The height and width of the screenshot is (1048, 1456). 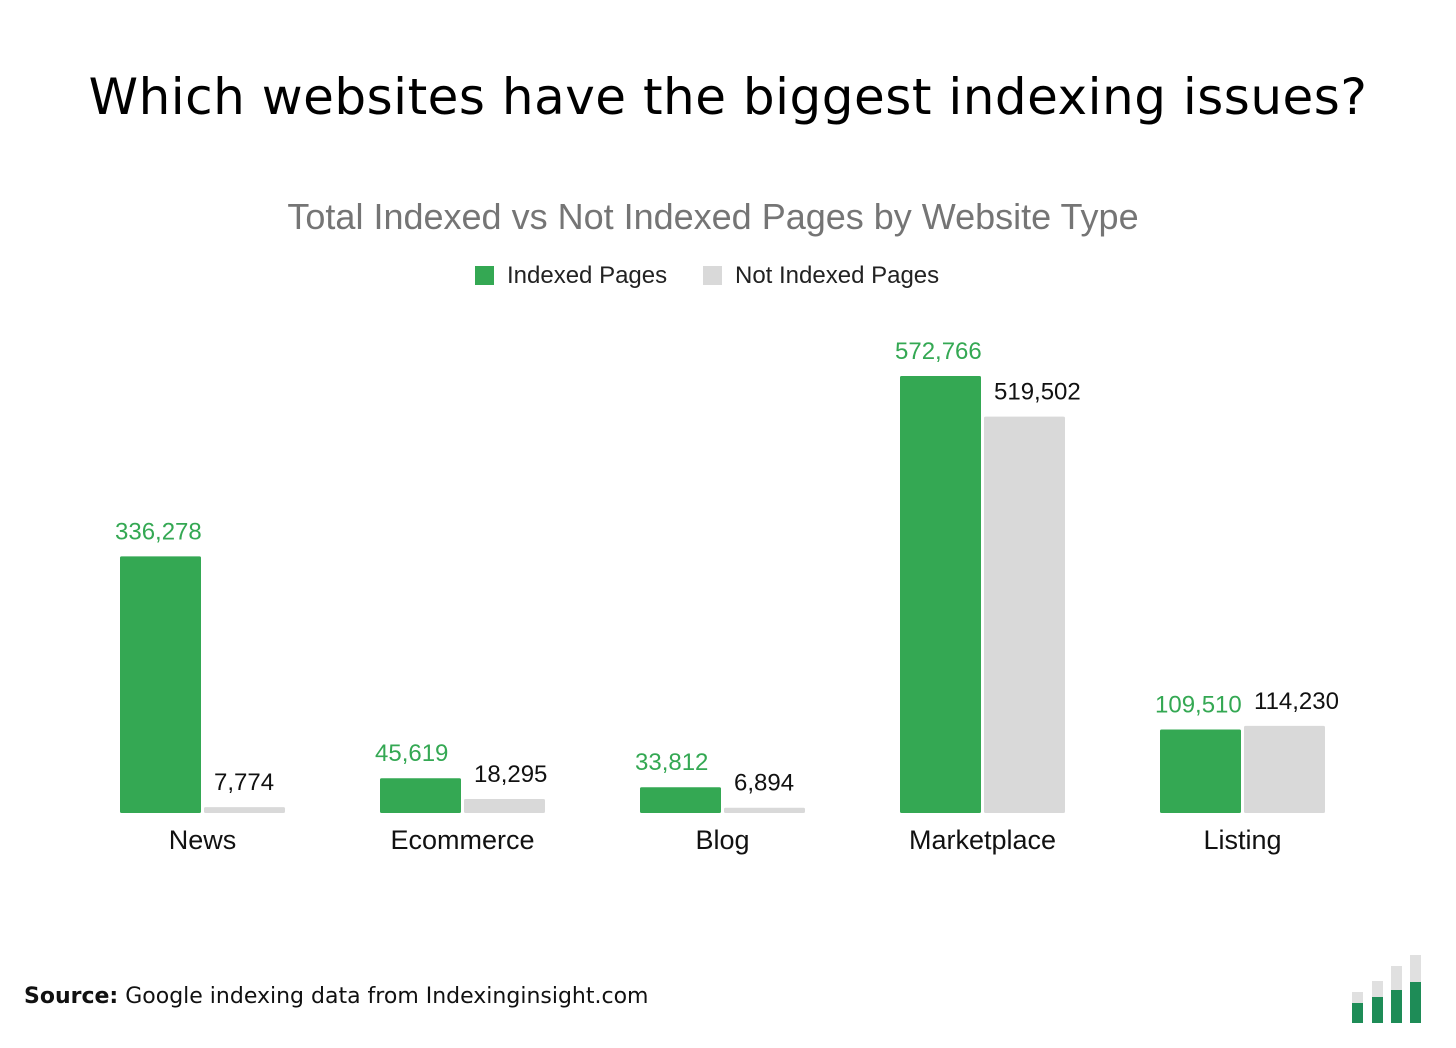 I want to click on source-label: Source:, so click(x=71, y=996).